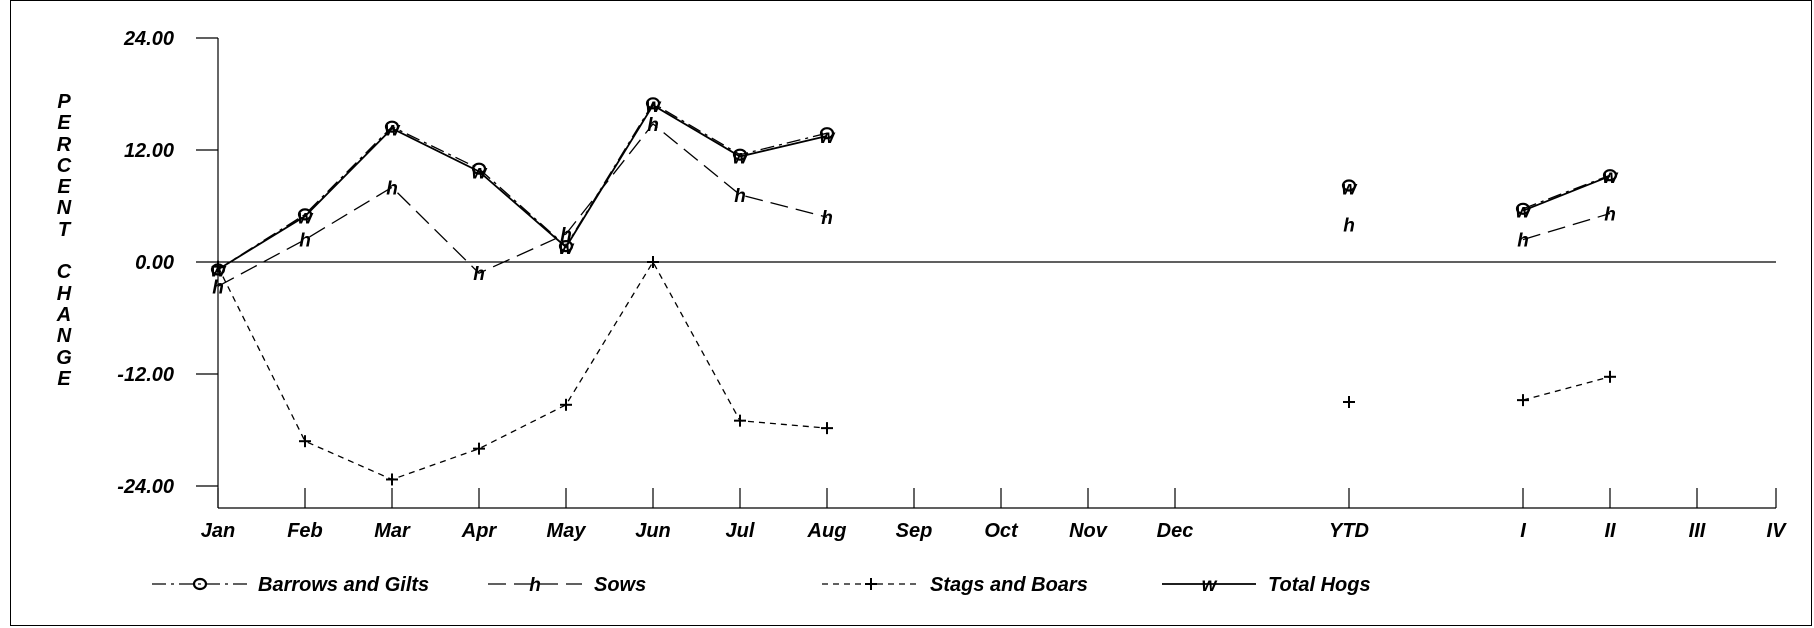 The width and height of the screenshot is (1814, 628). What do you see at coordinates (64, 314) in the screenshot?
I see `y-axis-label-letter: A` at bounding box center [64, 314].